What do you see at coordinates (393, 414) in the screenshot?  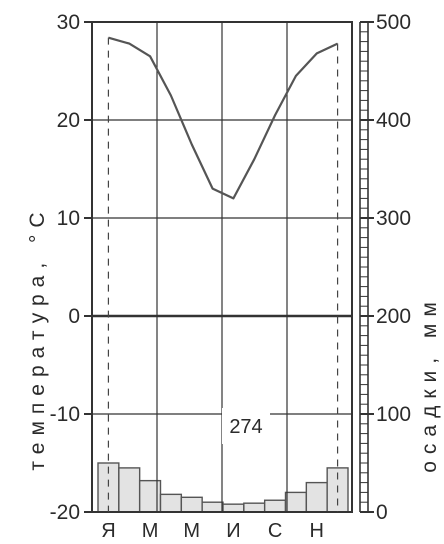 I see `right-tick-label: 100` at bounding box center [393, 414].